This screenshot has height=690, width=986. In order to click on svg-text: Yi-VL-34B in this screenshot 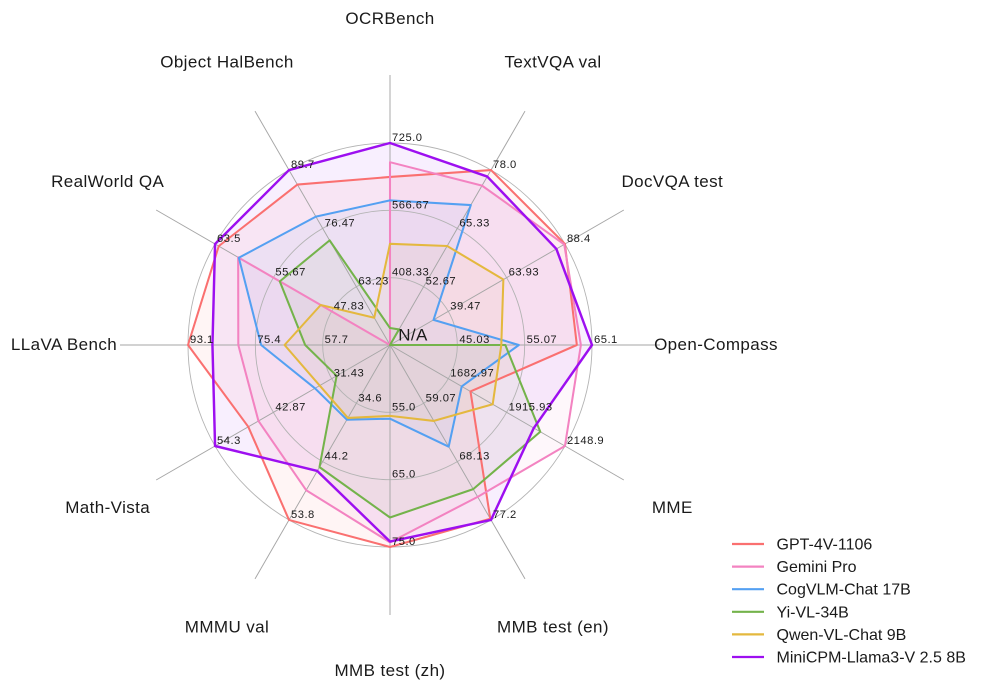, I will do `click(813, 612)`.